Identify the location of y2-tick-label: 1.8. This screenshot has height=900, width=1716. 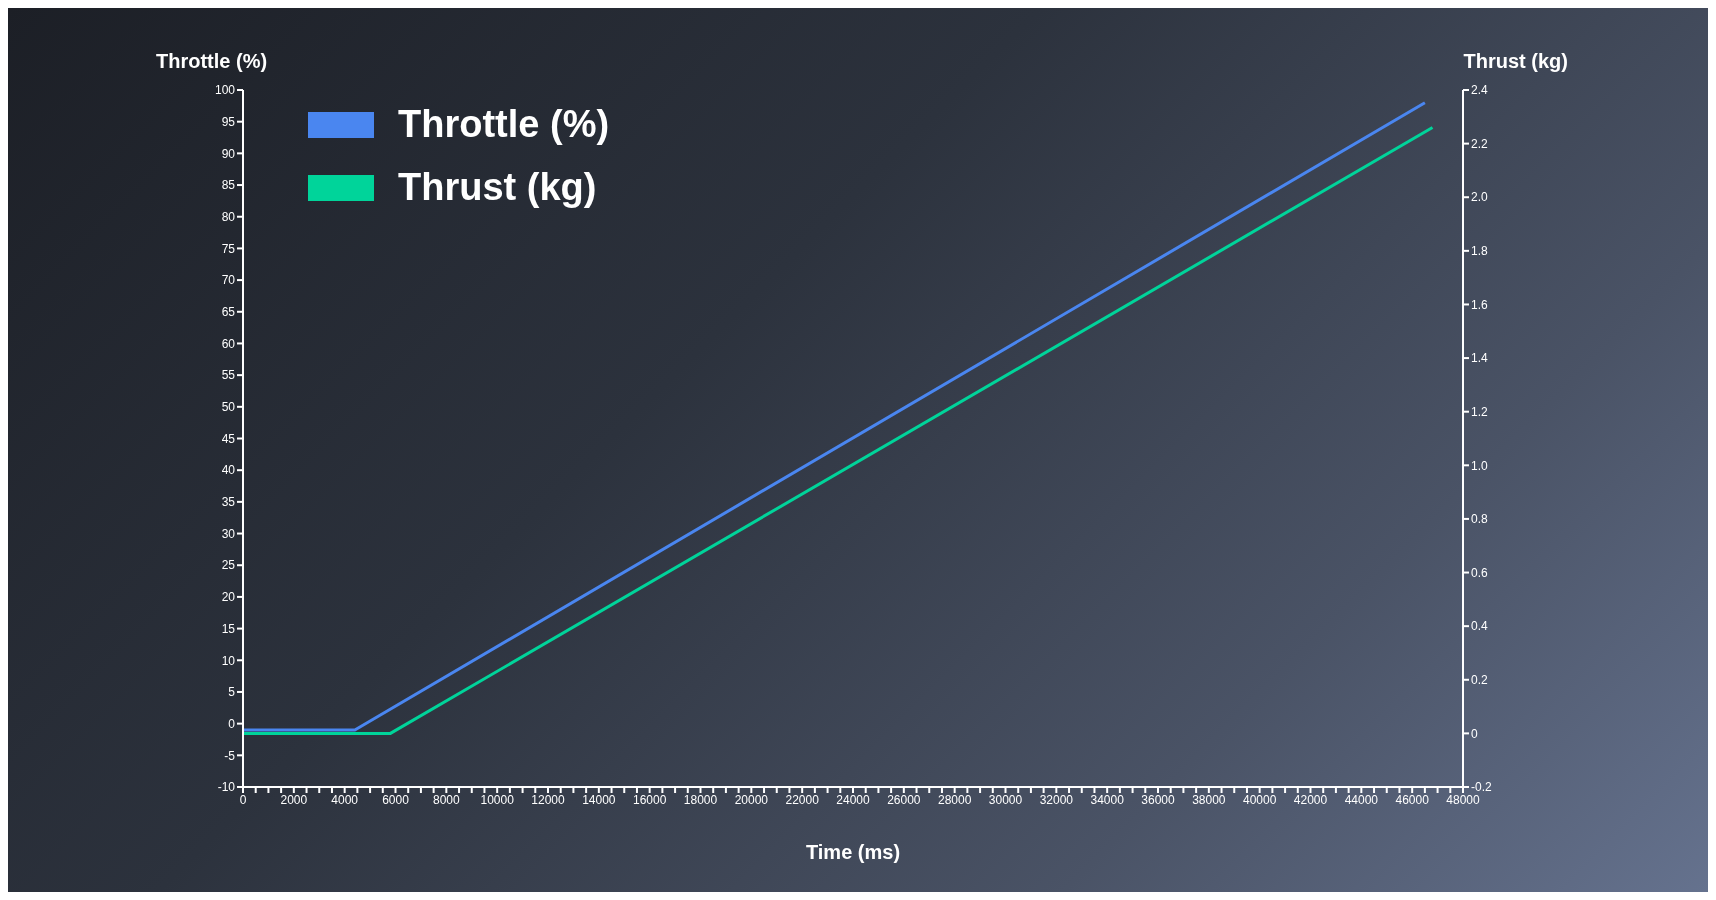
(1480, 251).